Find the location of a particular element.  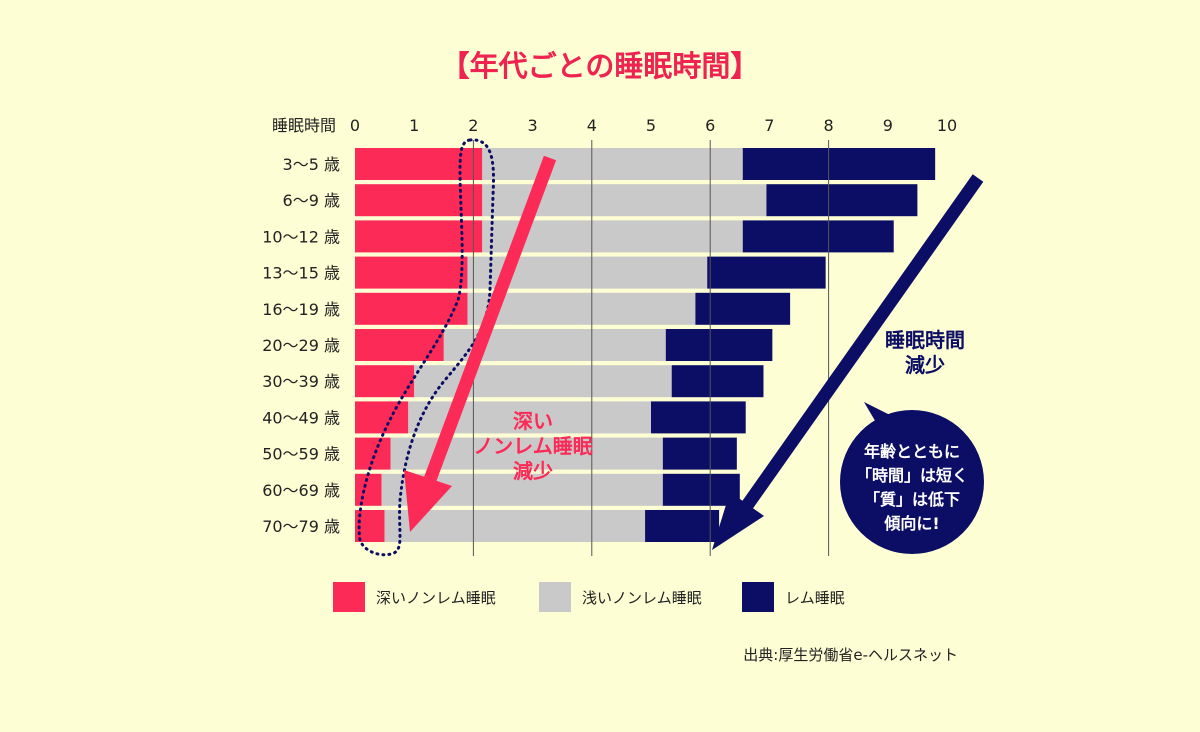

deep-sleep-annotation: 深い ノンレム睡眠 減少 is located at coordinates (533, 446).